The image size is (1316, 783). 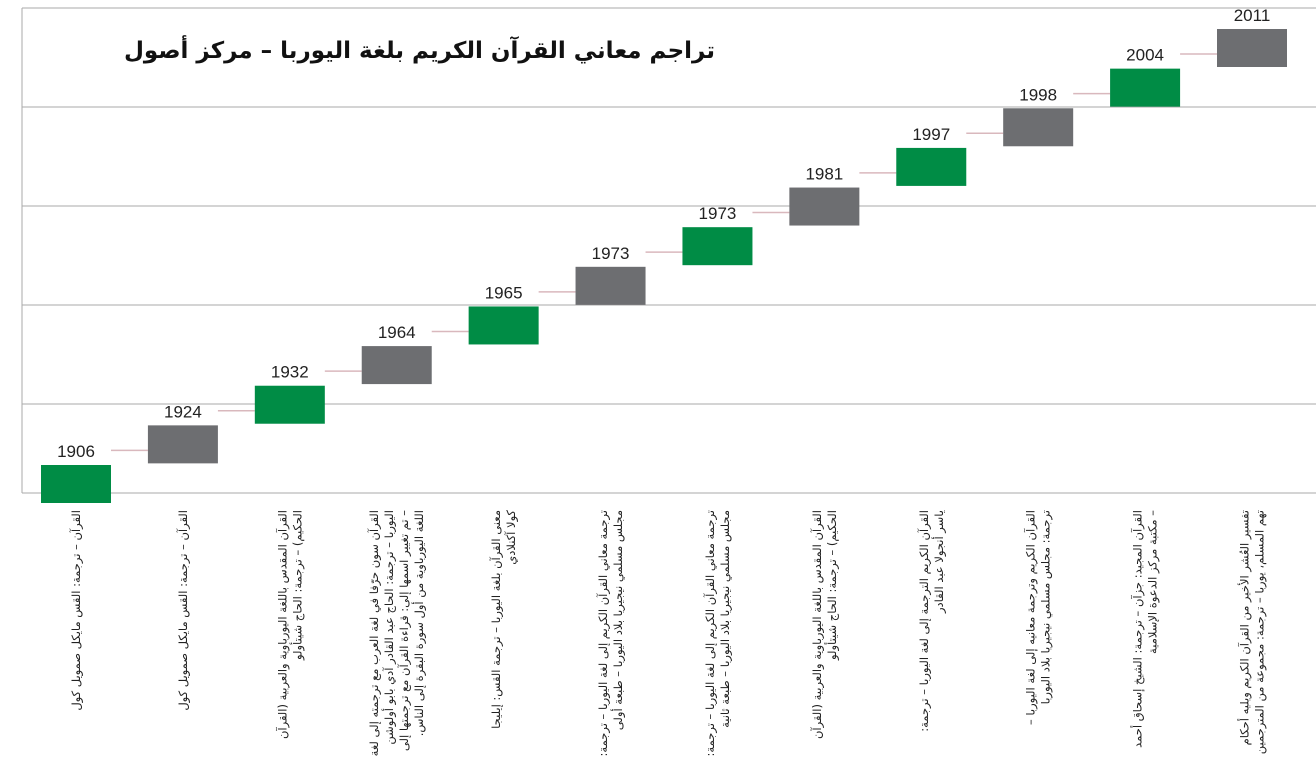 What do you see at coordinates (290, 372) in the screenshot?
I see `year-label: 1932` at bounding box center [290, 372].